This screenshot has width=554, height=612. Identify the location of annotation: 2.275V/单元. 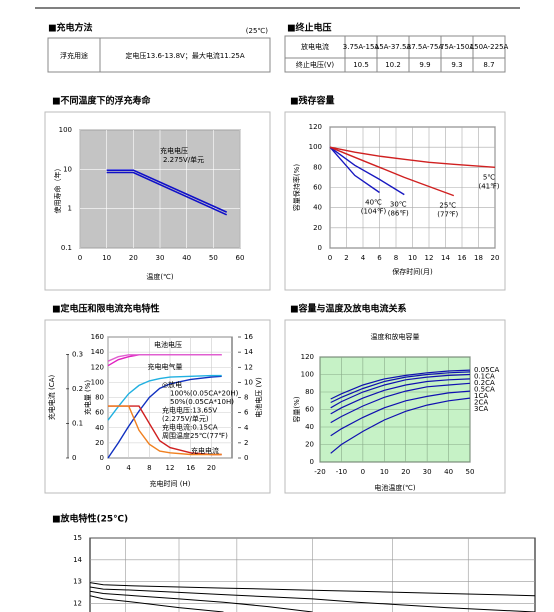
(183, 159).